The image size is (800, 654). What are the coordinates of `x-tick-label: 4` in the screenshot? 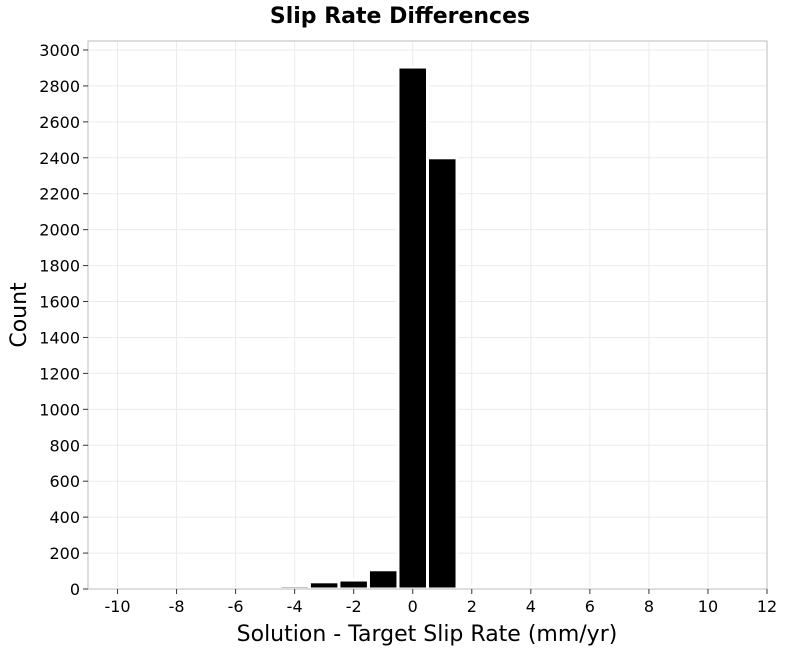 It's located at (531, 606).